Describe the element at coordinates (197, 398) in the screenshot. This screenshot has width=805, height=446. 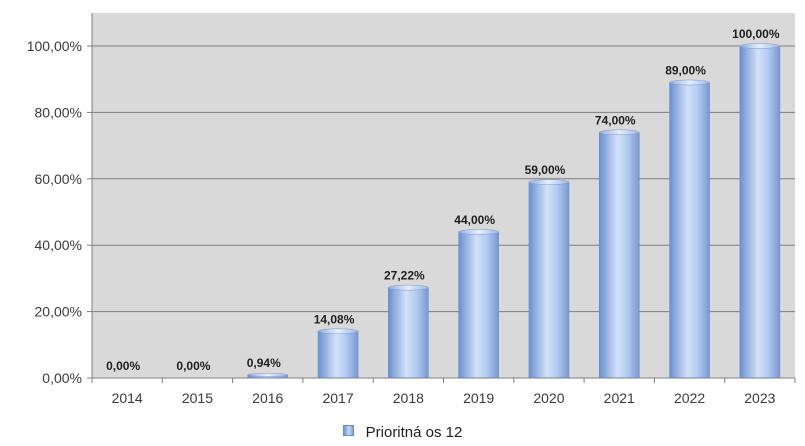
I see `x-tick-label: 2015` at that location.